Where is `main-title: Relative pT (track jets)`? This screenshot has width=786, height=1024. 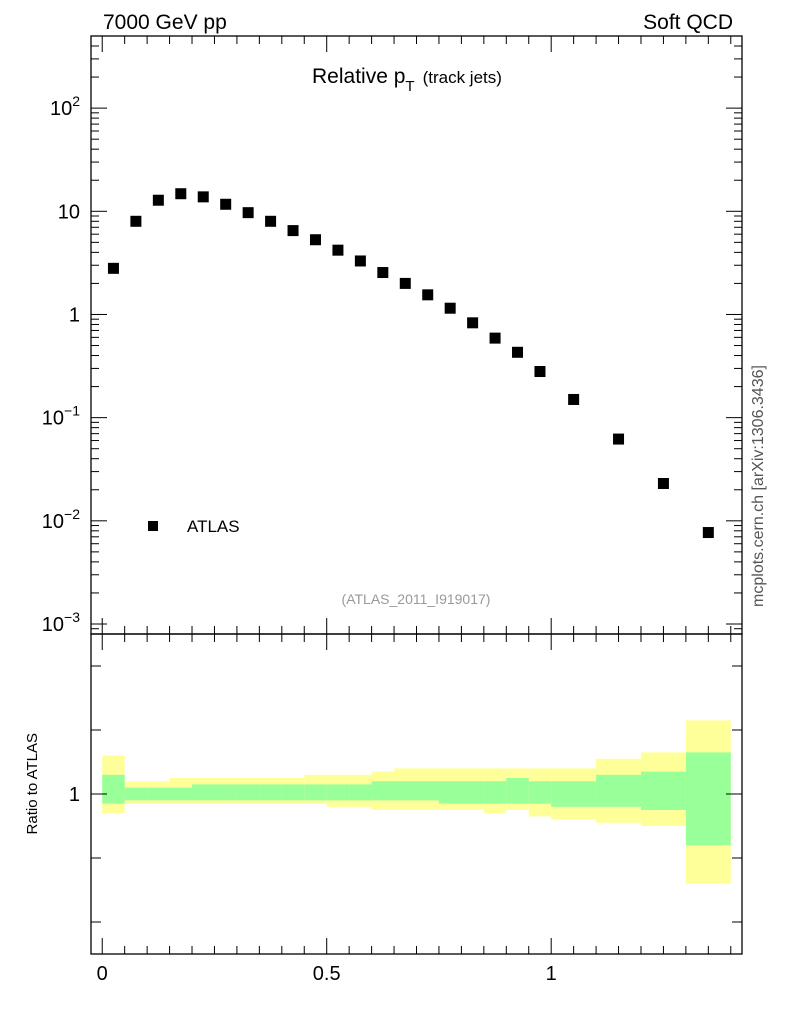
main-title: Relative pT (track jets) is located at coordinates (407, 80).